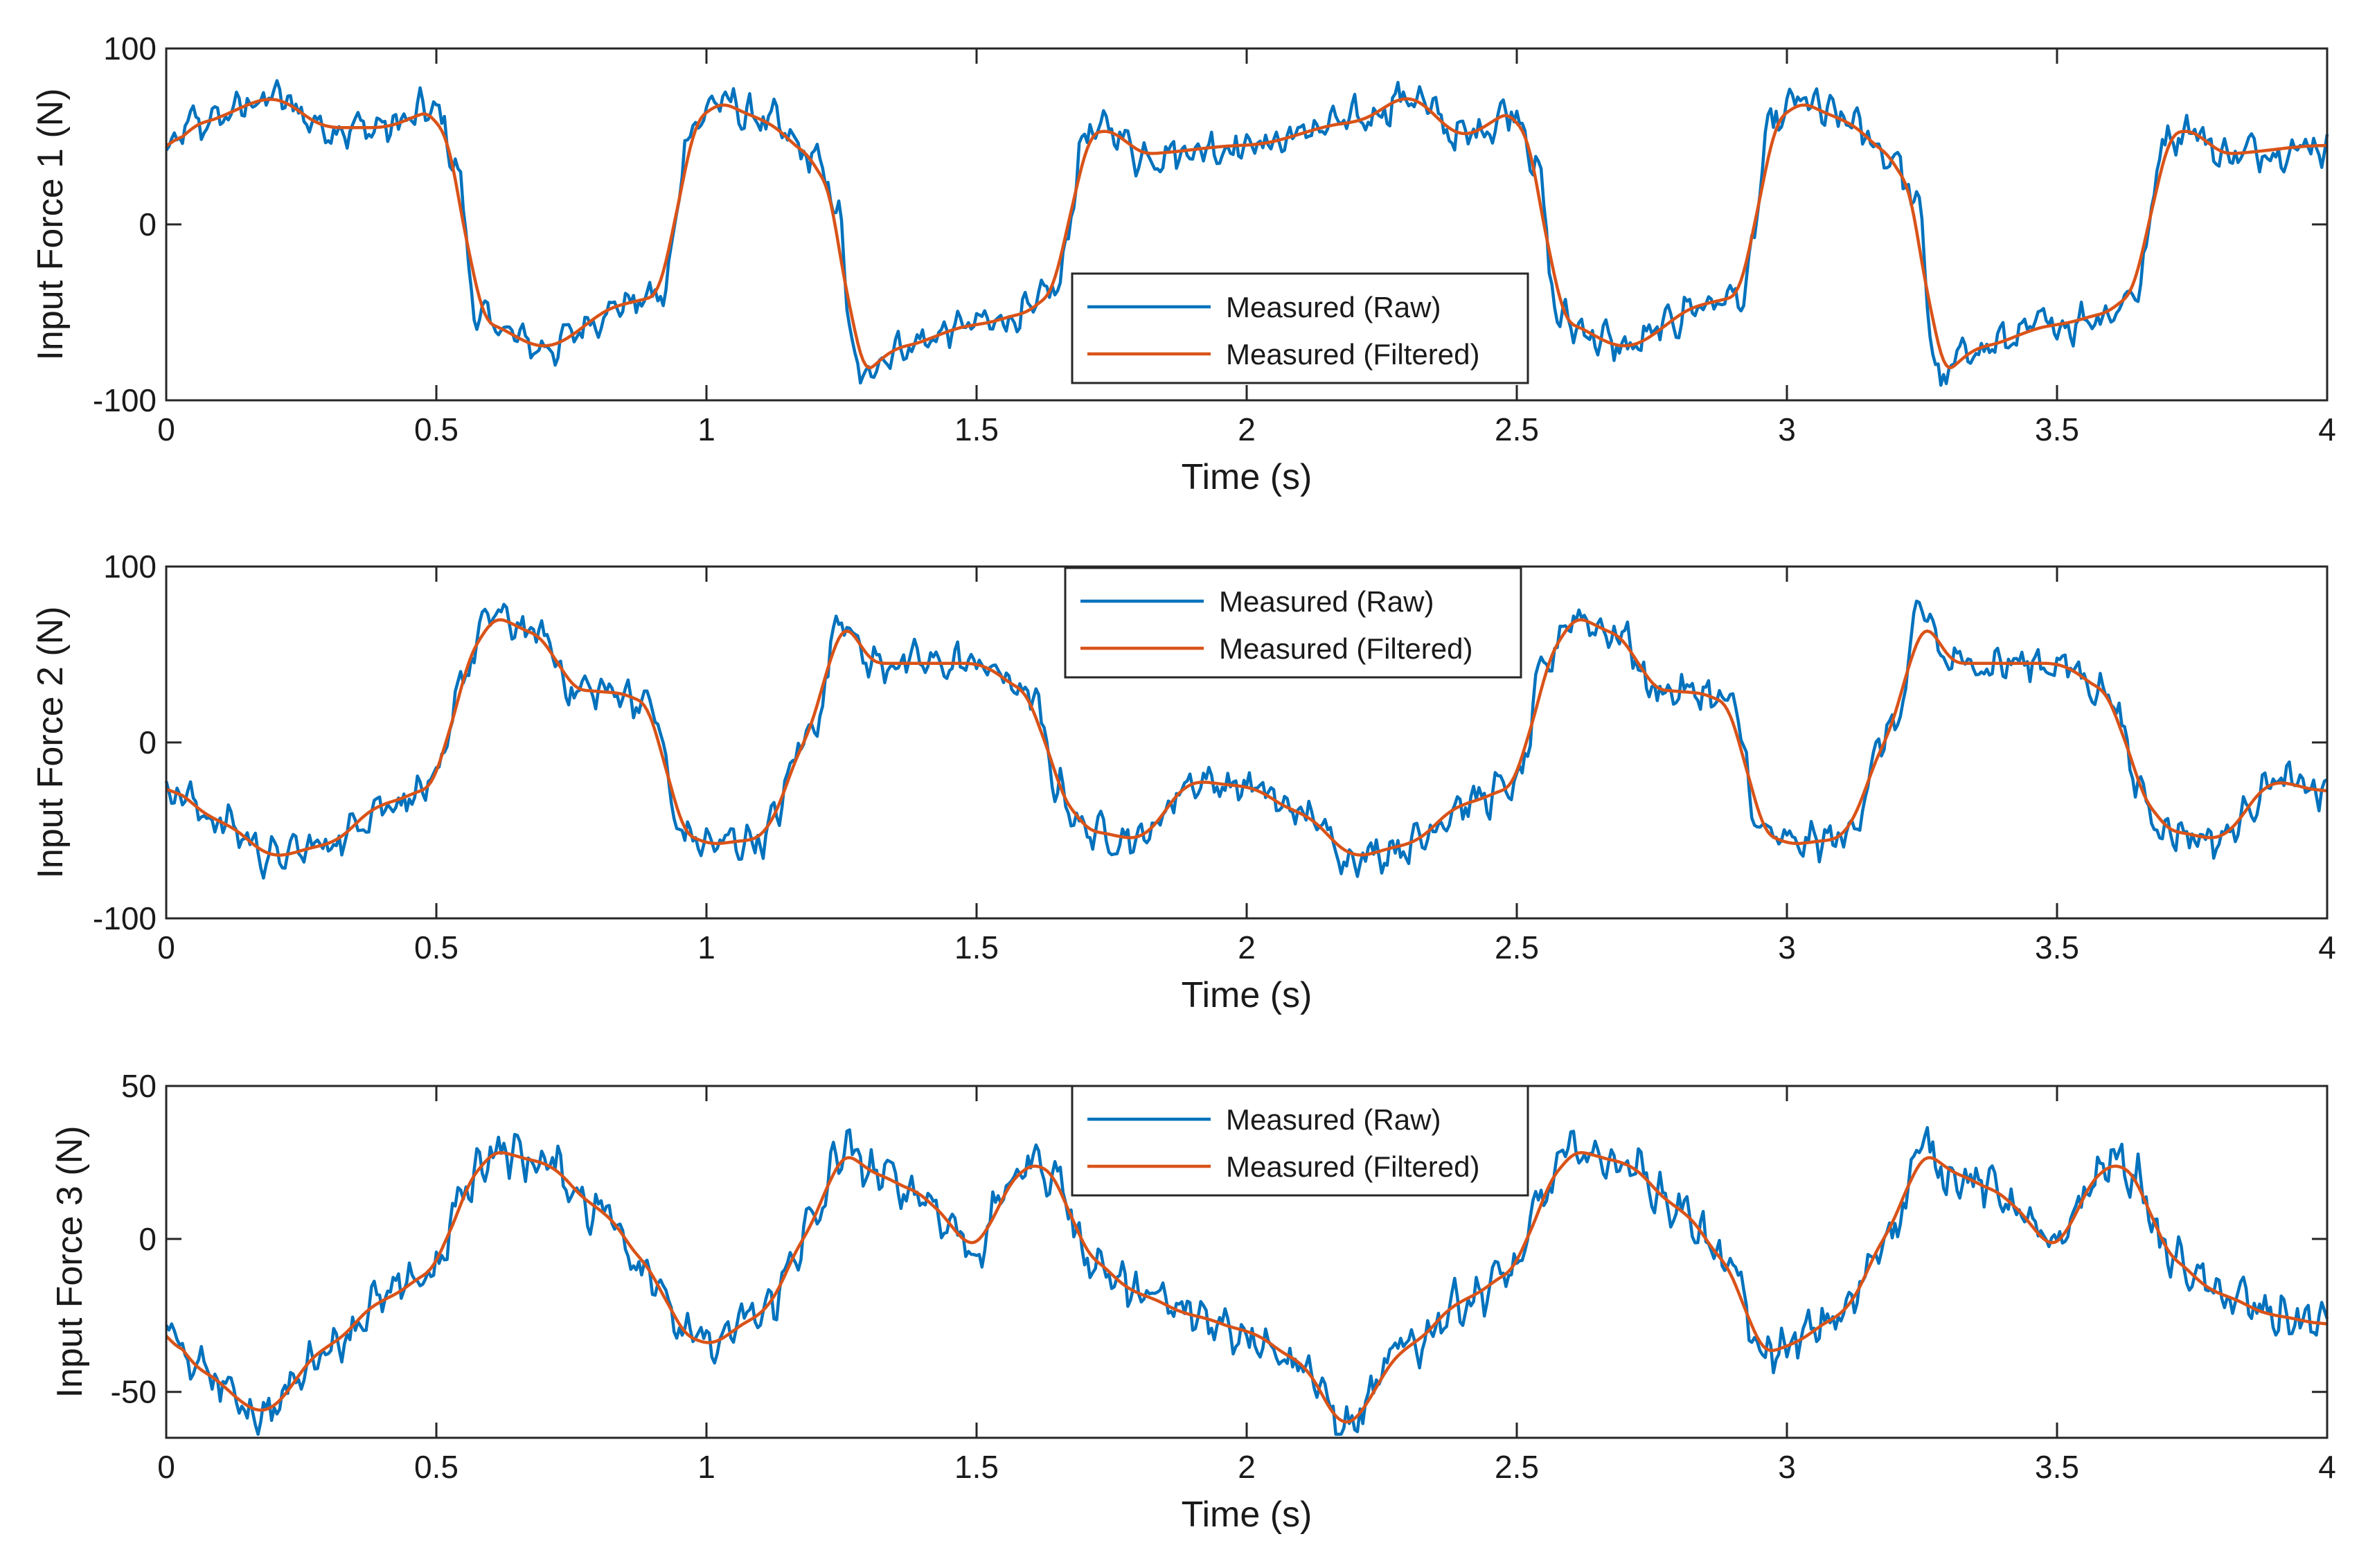 The width and height of the screenshot is (2359, 1568). I want to click on y-axis-label: Input Force 2 (N), so click(50, 742).